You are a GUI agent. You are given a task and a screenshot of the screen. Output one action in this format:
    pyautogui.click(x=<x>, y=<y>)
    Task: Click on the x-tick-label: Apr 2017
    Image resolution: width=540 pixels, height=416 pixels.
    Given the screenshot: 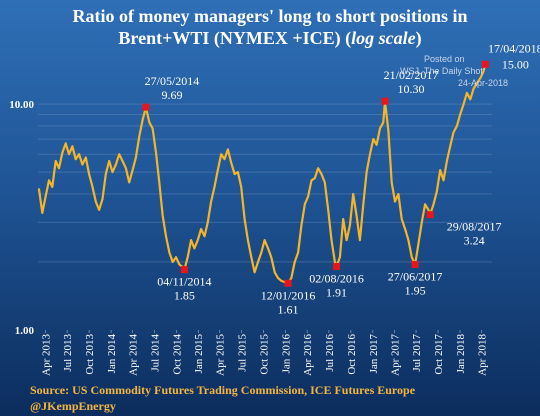 What is the action you would take?
    pyautogui.click(x=395, y=355)
    